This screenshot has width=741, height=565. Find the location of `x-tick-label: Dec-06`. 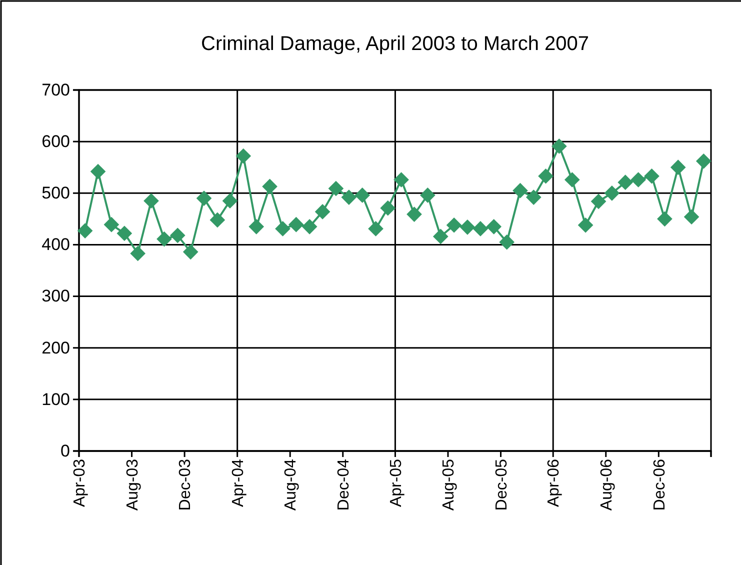

x-tick-label: Dec-06 is located at coordinates (659, 484).